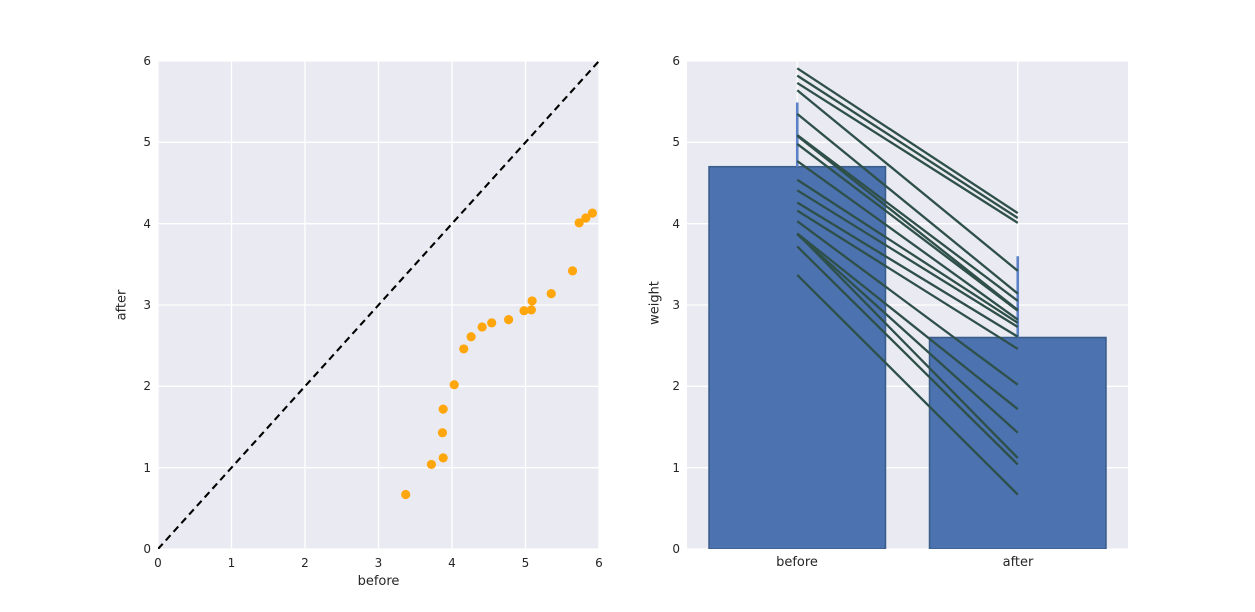 The height and width of the screenshot is (612, 1255). Describe the element at coordinates (147, 386) in the screenshot. I see `scatter-y-tick-label: 2` at that location.